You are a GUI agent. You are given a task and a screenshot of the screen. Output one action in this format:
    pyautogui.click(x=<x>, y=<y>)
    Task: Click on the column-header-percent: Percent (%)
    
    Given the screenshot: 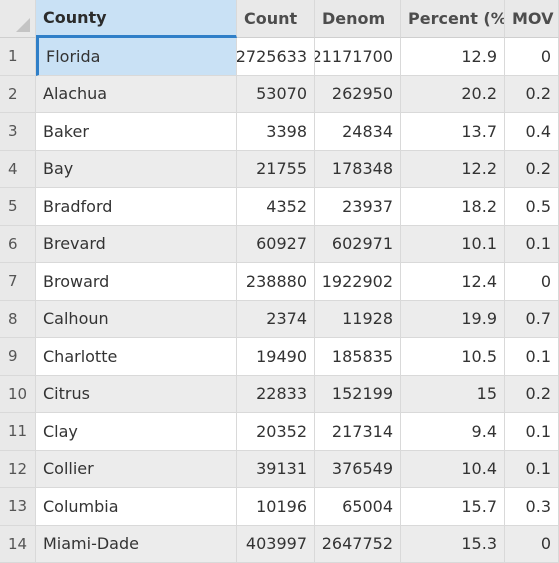 What is the action you would take?
    pyautogui.click(x=453, y=19)
    